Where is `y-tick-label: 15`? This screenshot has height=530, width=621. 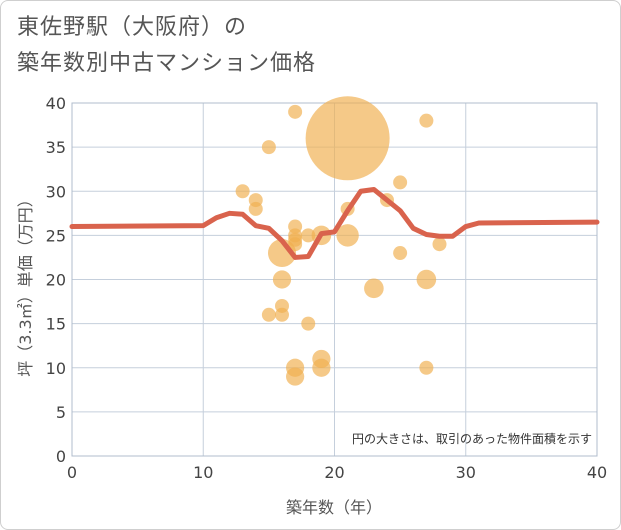
y-tick-label: 15 is located at coordinates (56, 324).